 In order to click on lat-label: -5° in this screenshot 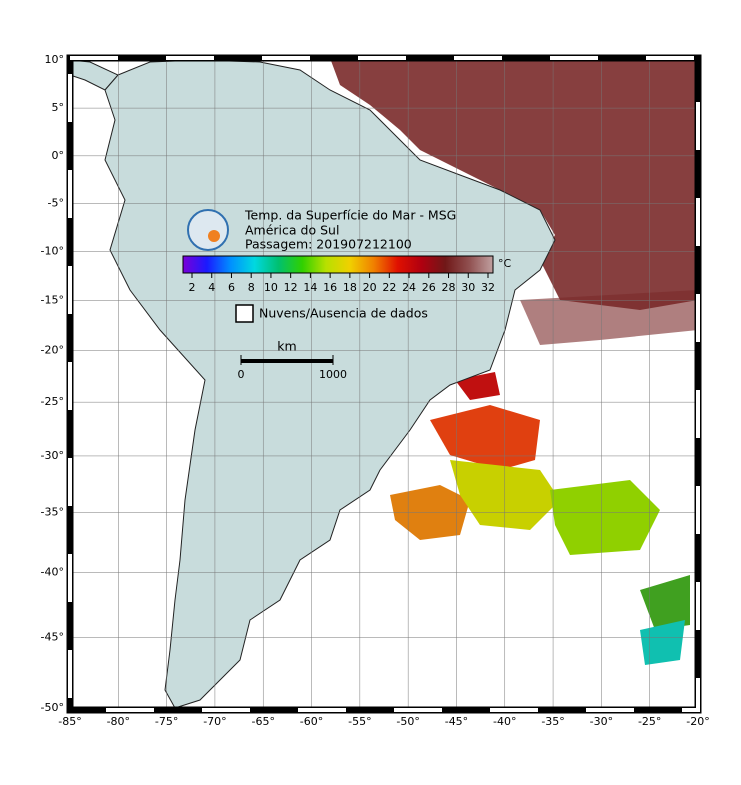, I will do `click(56, 203)`.